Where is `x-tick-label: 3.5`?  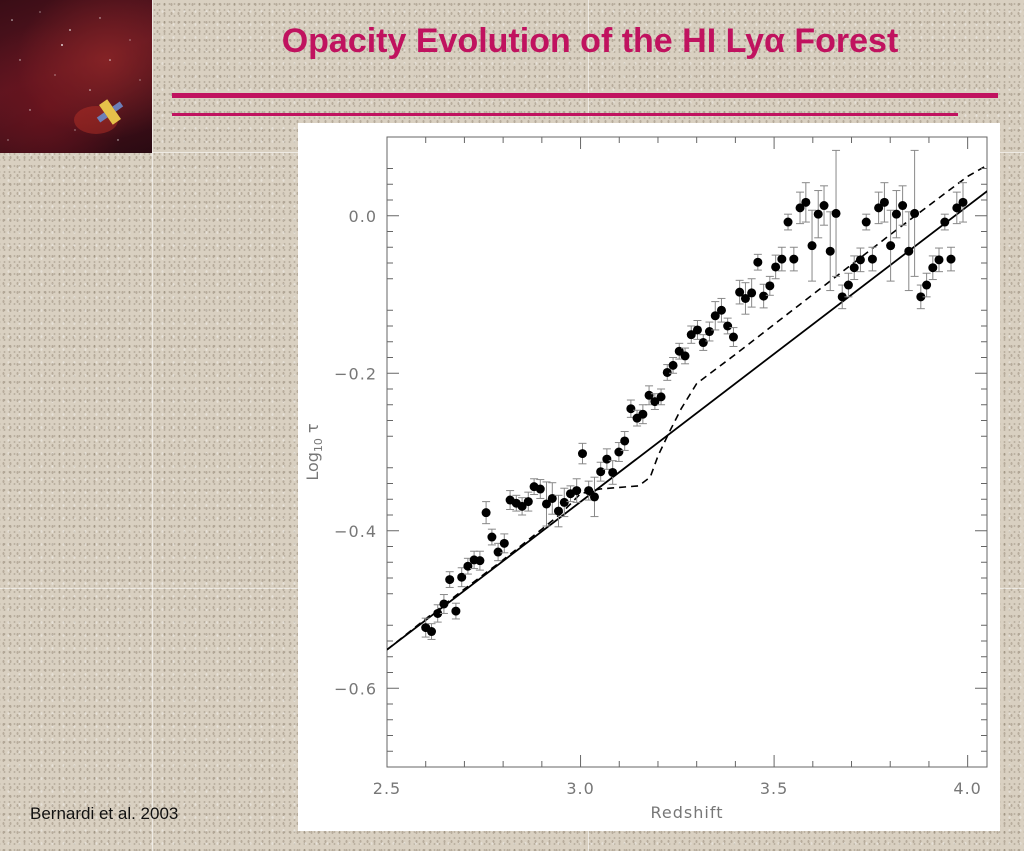 x-tick-label: 3.5 is located at coordinates (774, 788).